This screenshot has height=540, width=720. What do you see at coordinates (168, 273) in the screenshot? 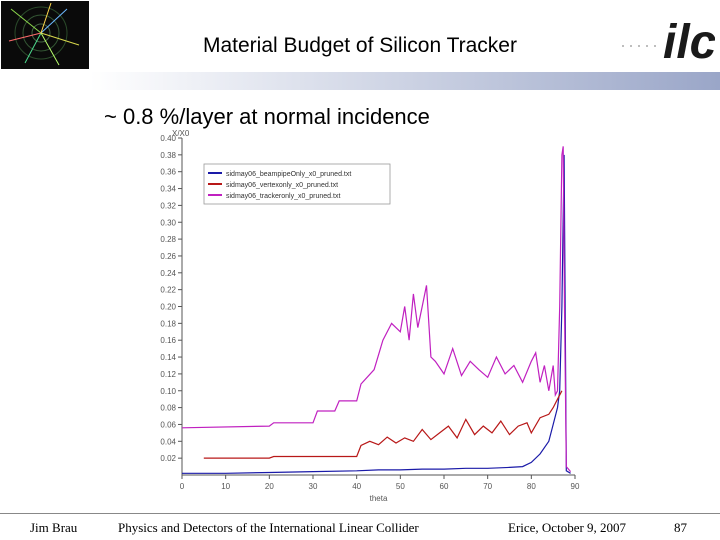
I see `y-tick-label: 0.24` at bounding box center [168, 273].